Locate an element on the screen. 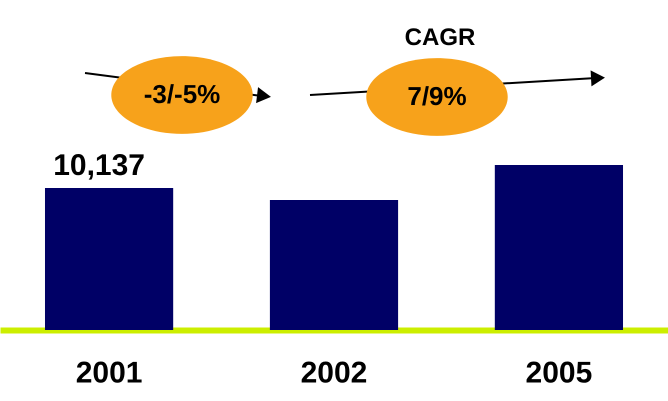 The height and width of the screenshot is (401, 668). x-tick-label: 2002 is located at coordinates (334, 373).